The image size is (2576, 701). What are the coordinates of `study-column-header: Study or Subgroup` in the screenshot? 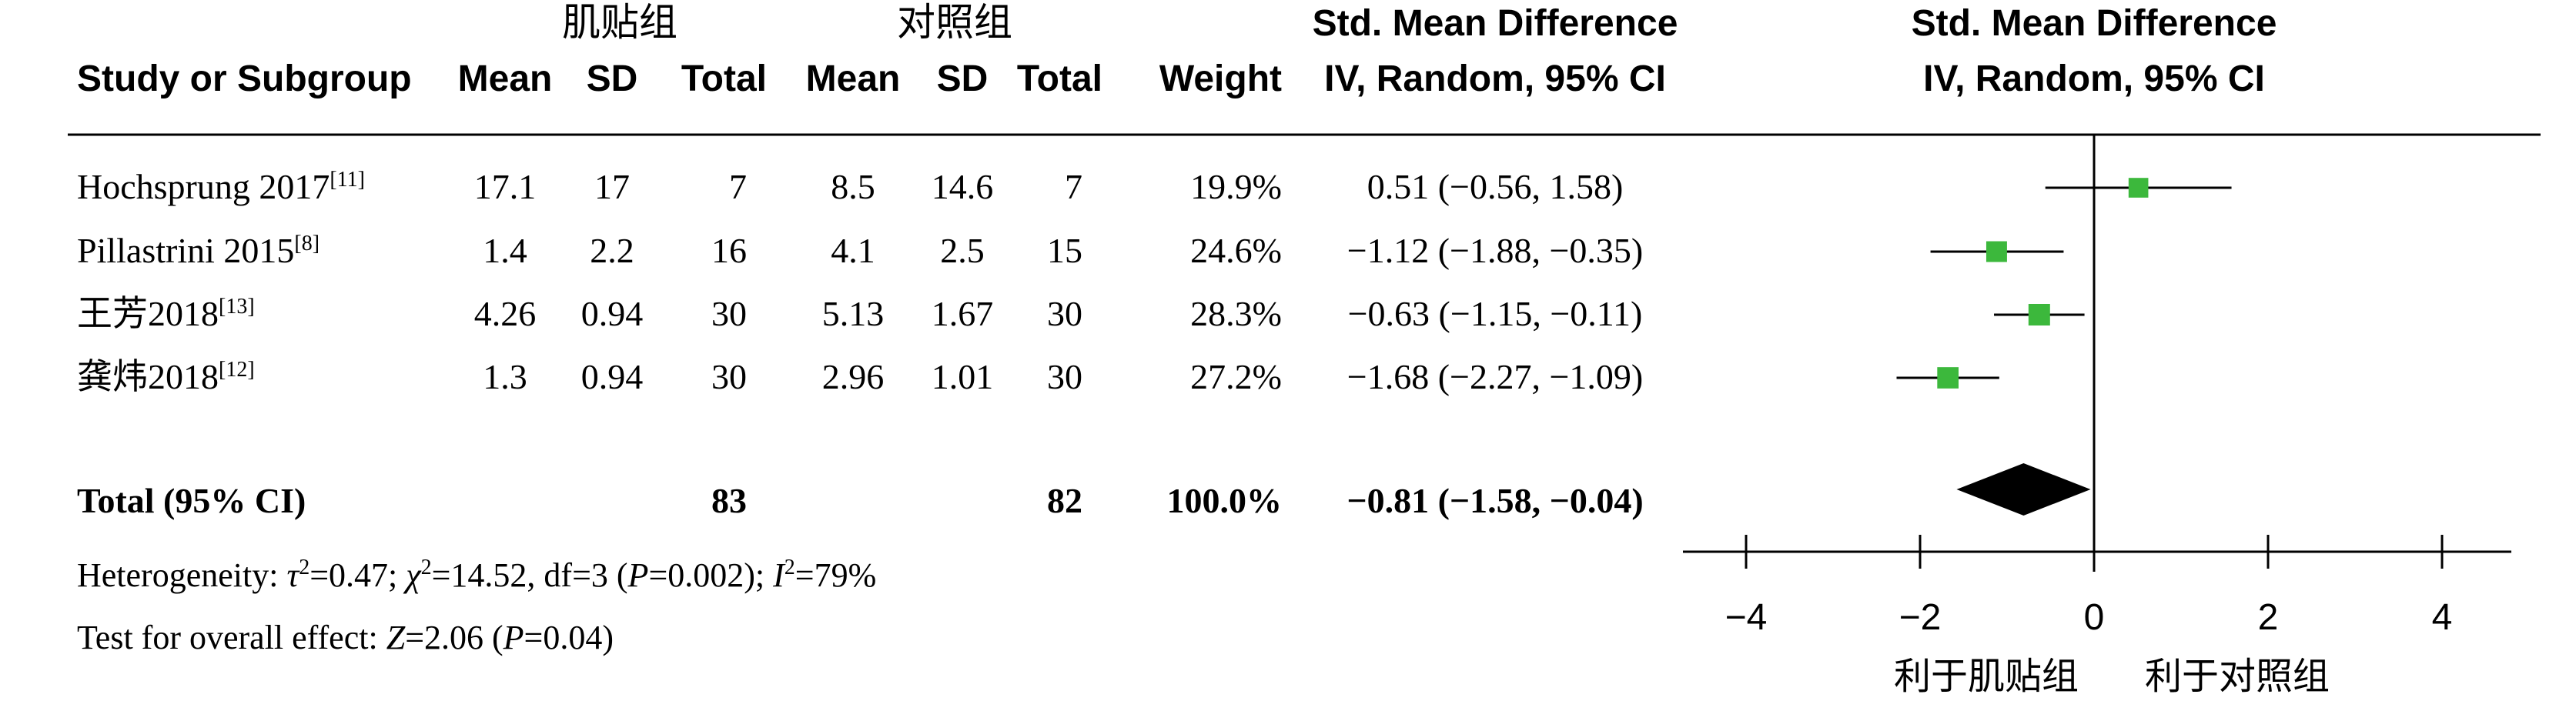 It's located at (245, 78).